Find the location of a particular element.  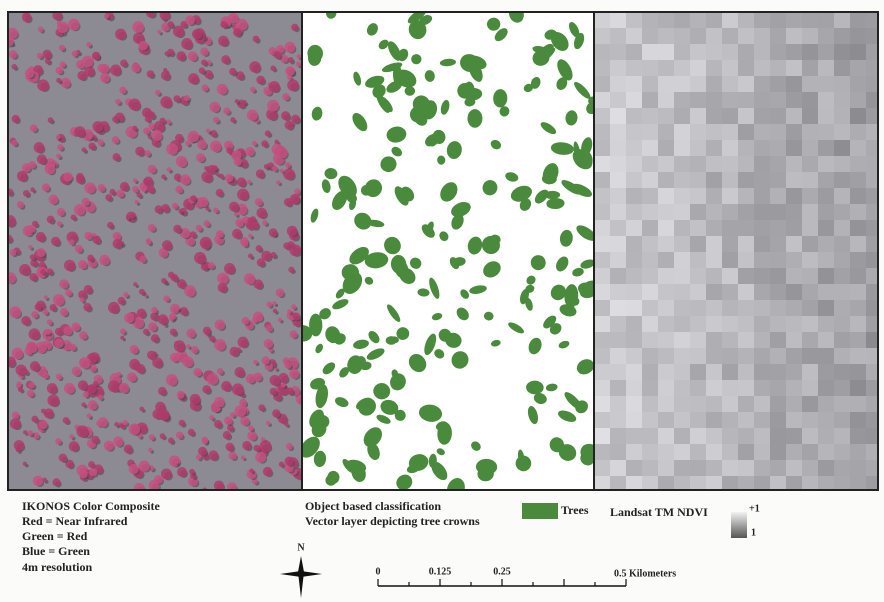

caption-line: Vector layer depicting tree crowns is located at coordinates (392, 521).